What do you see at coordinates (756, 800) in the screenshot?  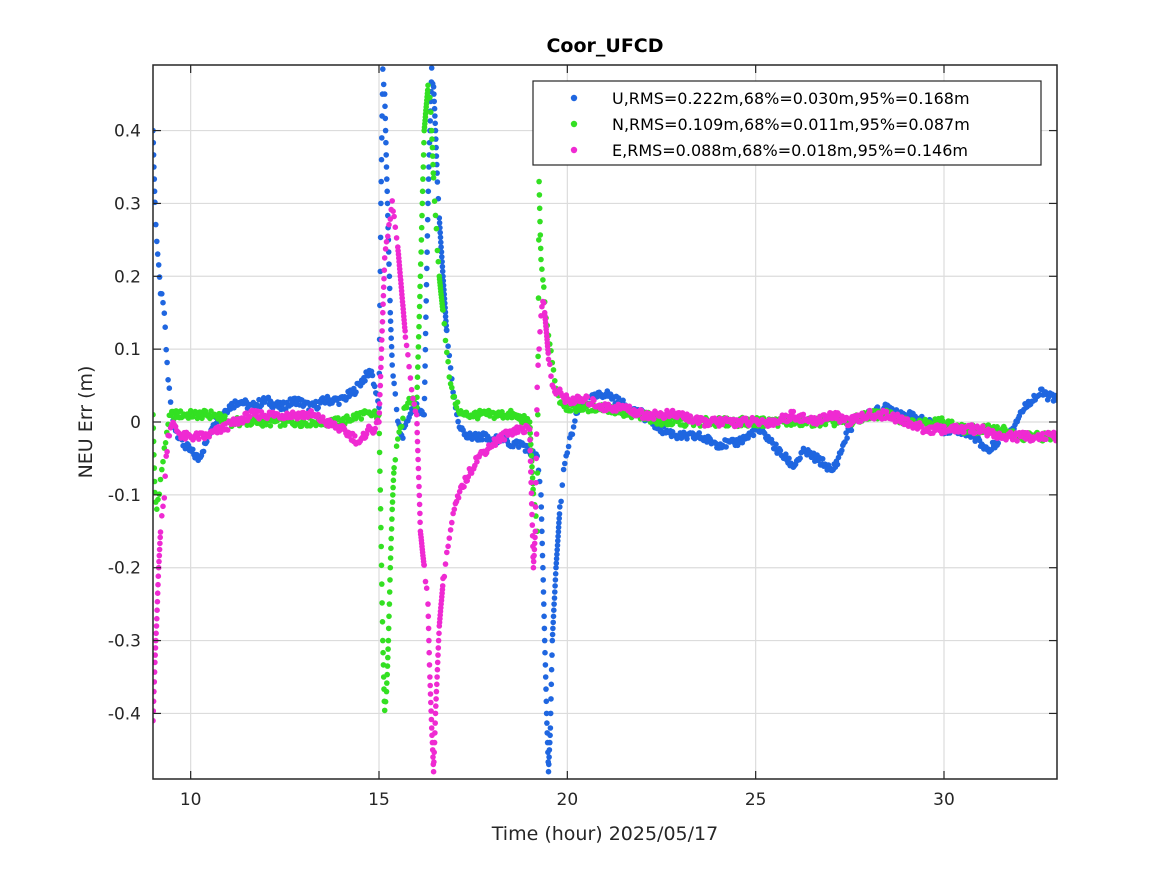 I see `x-tick-label: 25` at bounding box center [756, 800].